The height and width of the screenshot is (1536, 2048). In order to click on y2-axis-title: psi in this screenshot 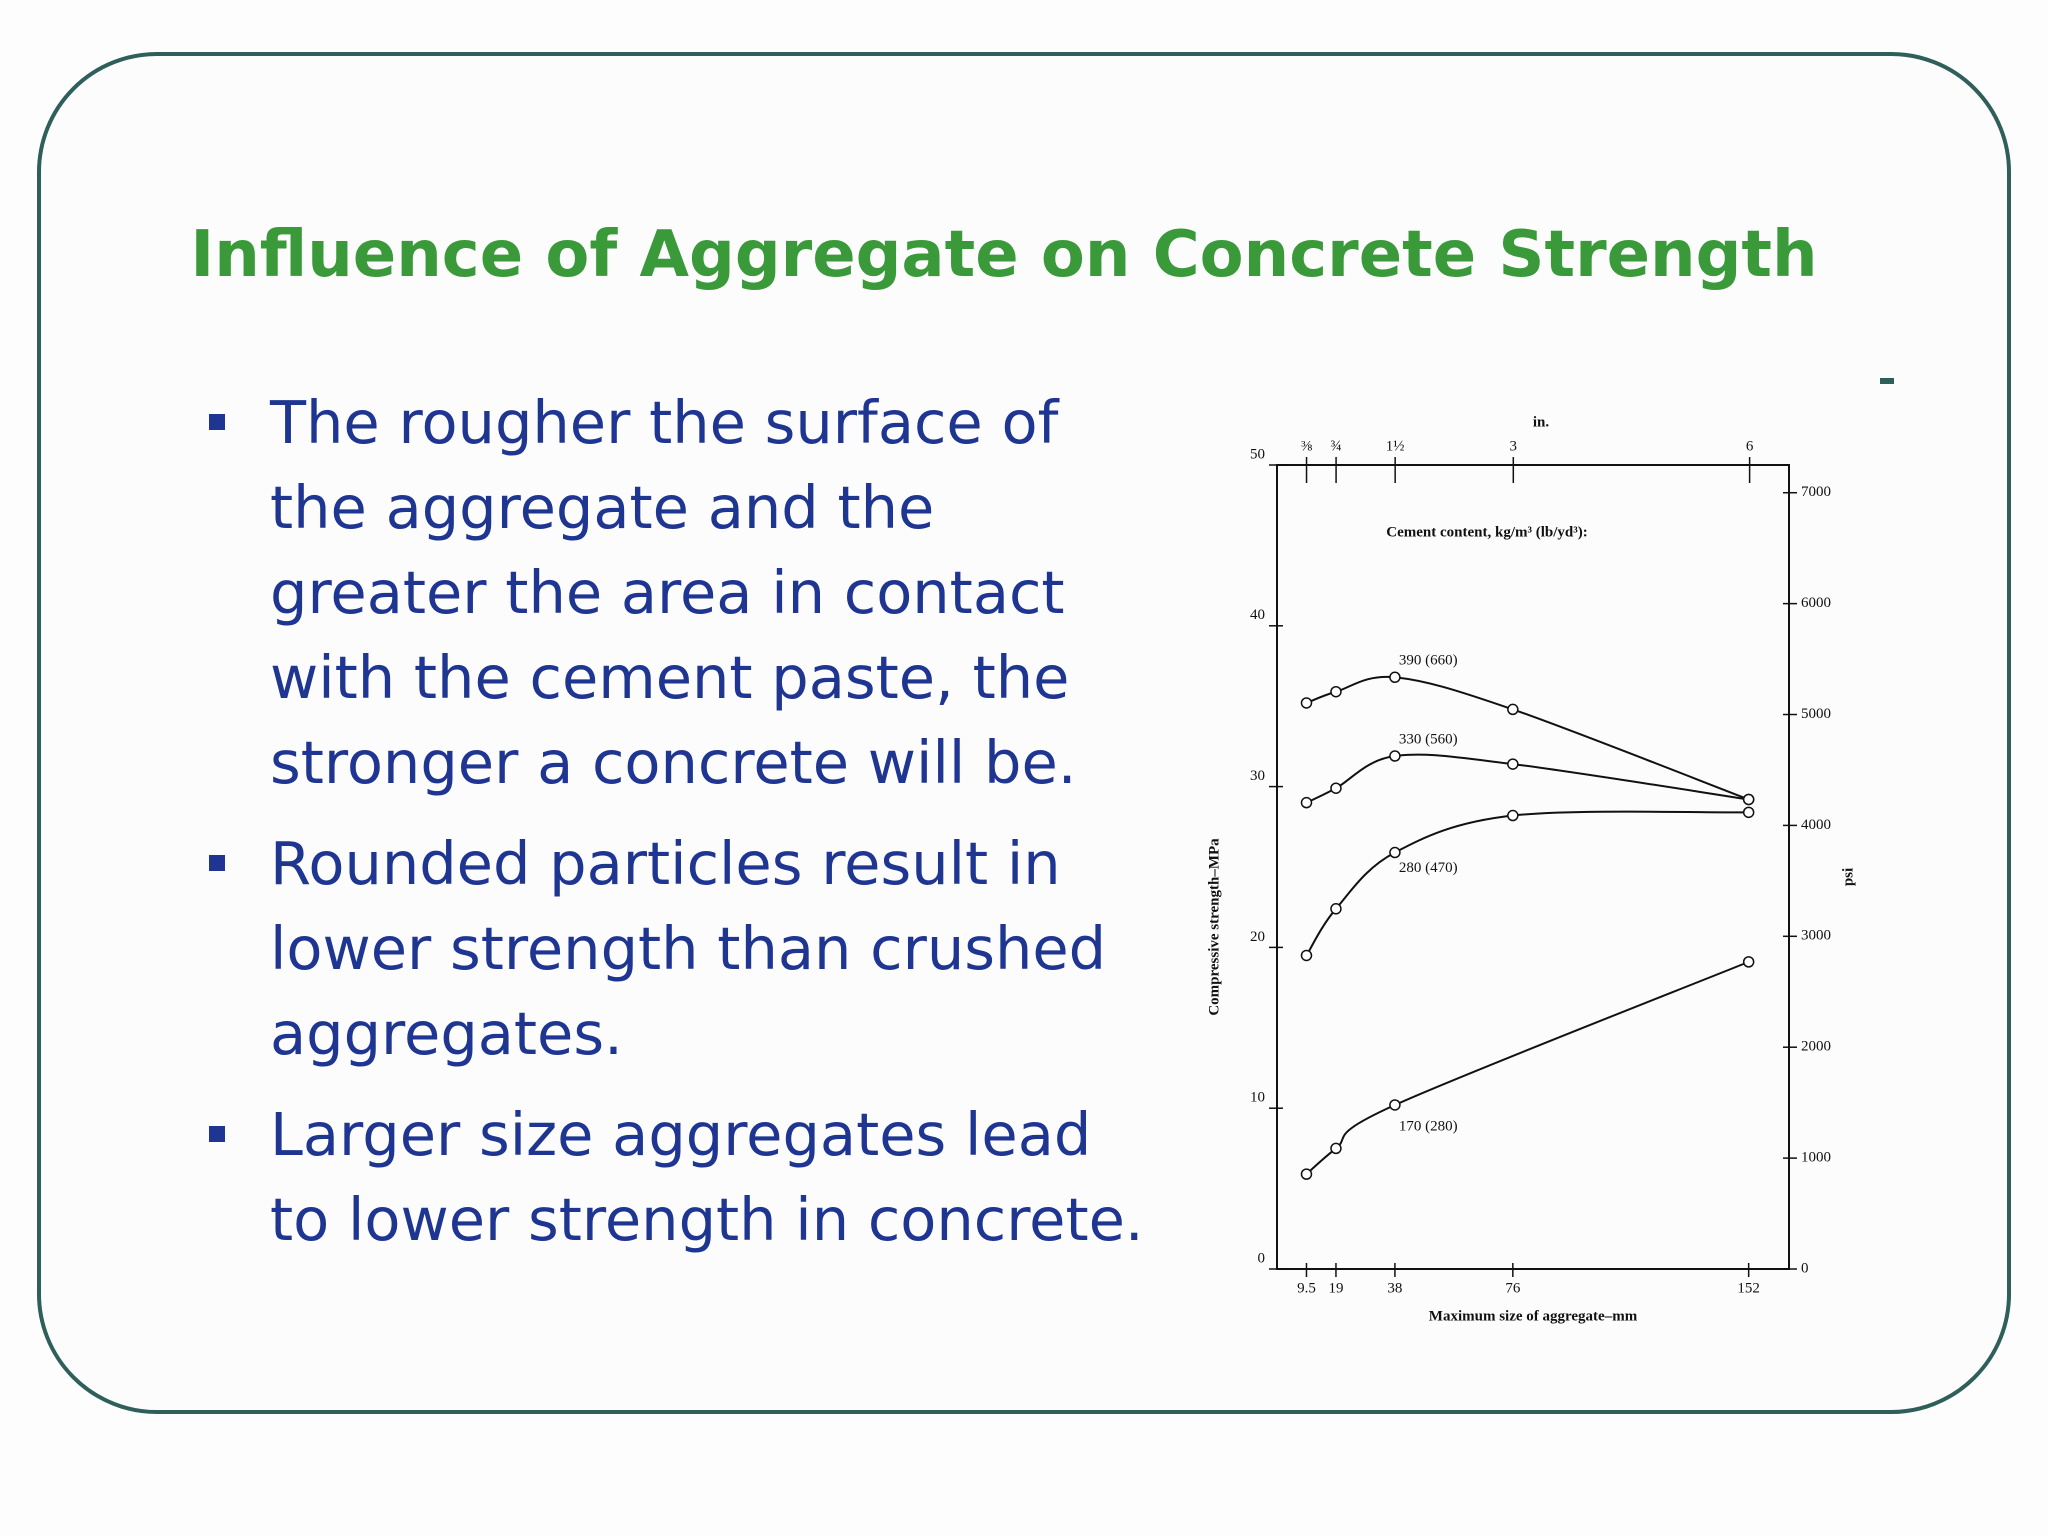, I will do `click(1848, 877)`.